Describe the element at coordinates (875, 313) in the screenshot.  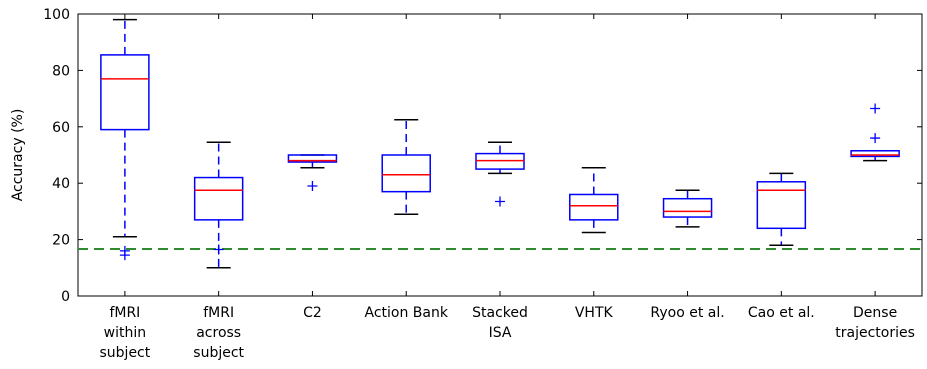
I see `x-tick-label-line: Dense` at that location.